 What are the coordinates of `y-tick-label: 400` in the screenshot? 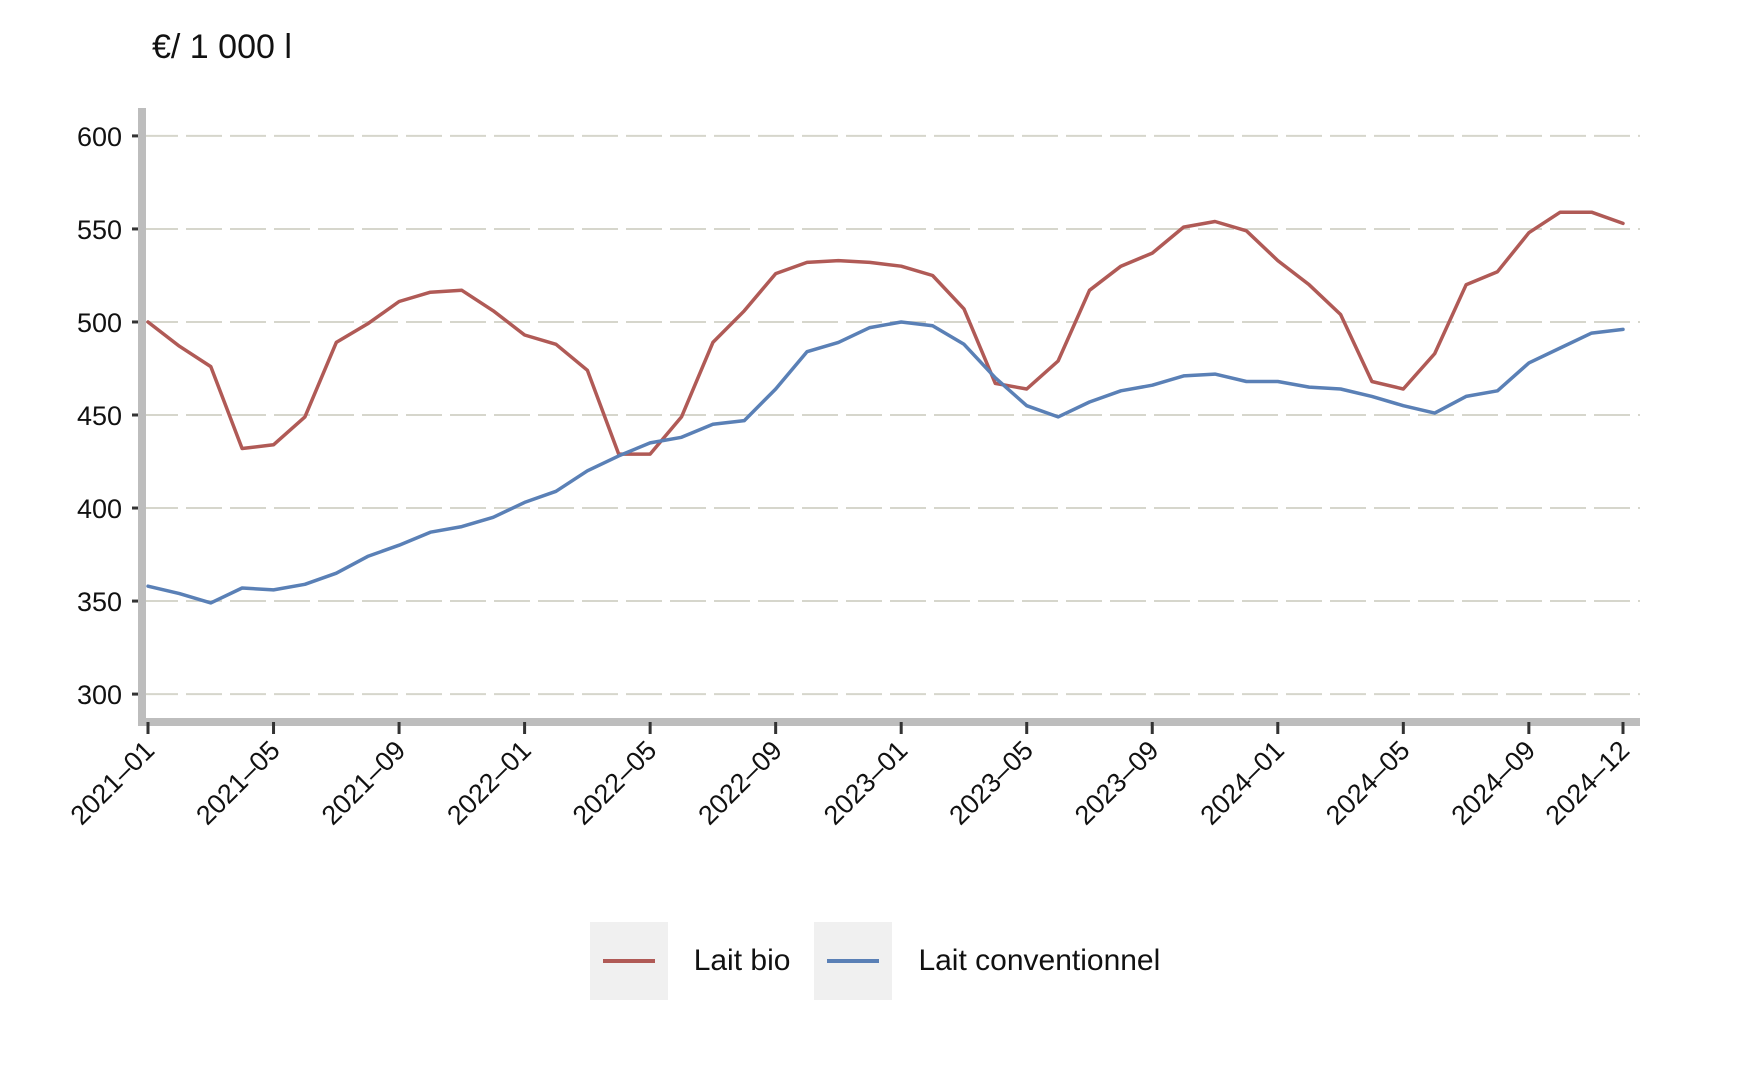 It's located at (99, 509).